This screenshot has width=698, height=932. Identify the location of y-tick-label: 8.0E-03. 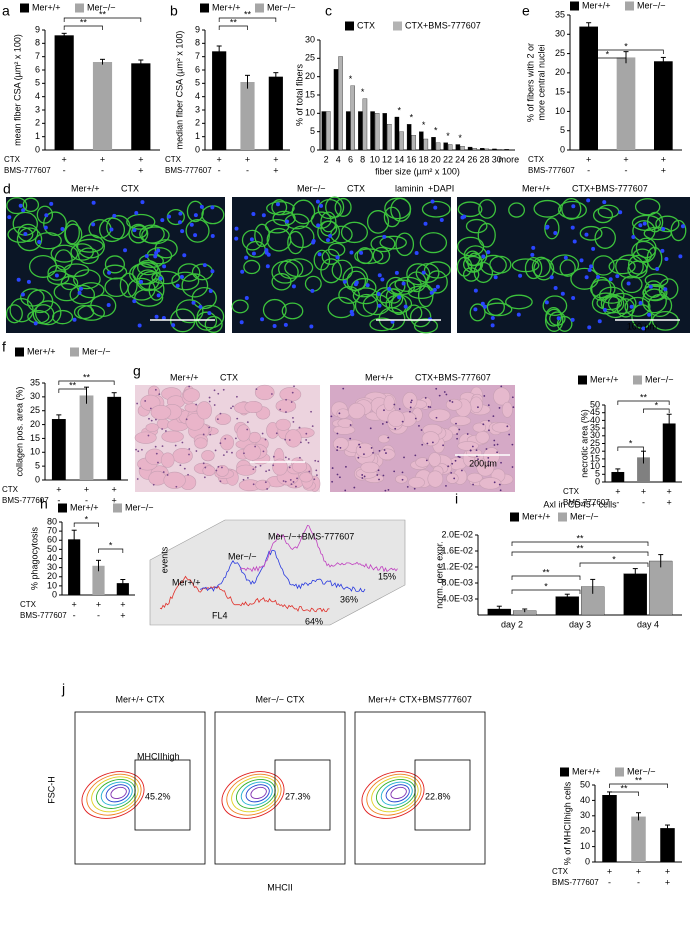
(457, 582).